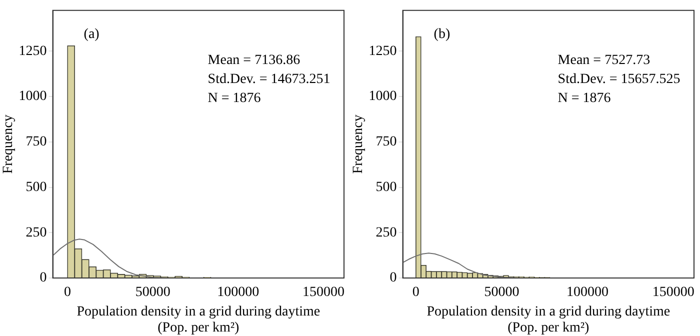 This screenshot has height=336, width=700. I want to click on annotation: Std.Dev. = 14673.251, so click(269, 80).